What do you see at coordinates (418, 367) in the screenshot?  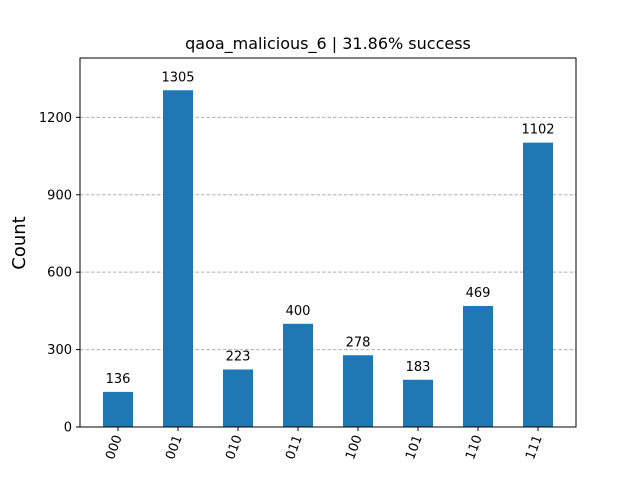 I see `data-label-101: 183` at bounding box center [418, 367].